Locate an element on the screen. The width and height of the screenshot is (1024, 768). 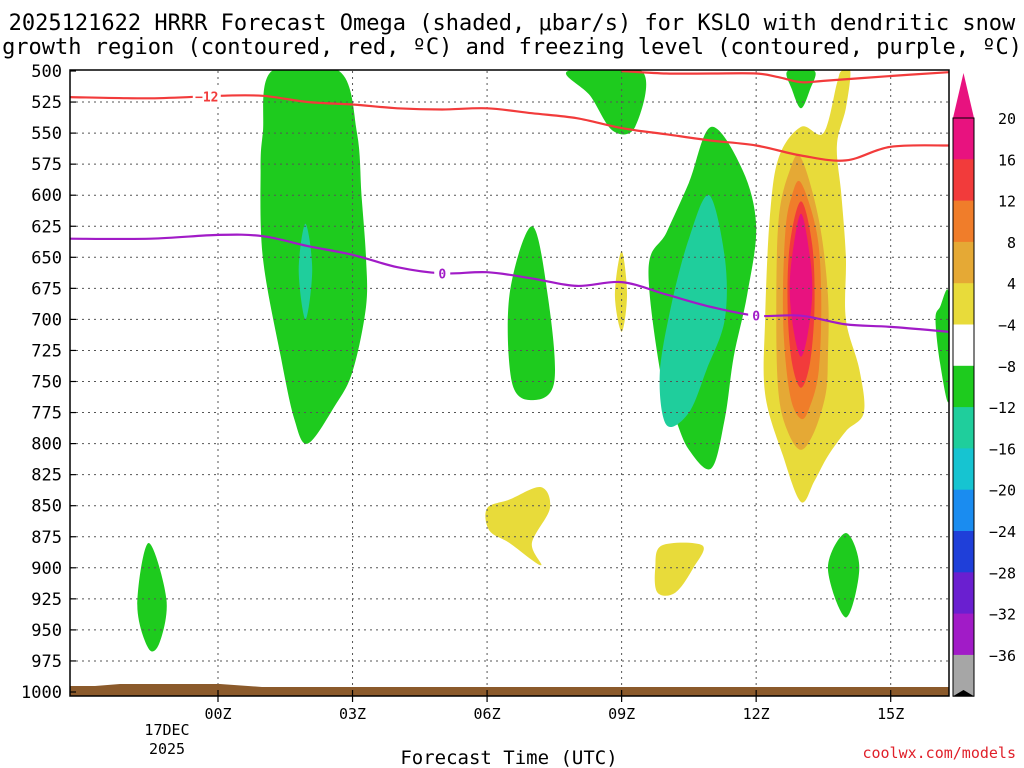
colorbar-top-arrow is located at coordinates (963, 95).